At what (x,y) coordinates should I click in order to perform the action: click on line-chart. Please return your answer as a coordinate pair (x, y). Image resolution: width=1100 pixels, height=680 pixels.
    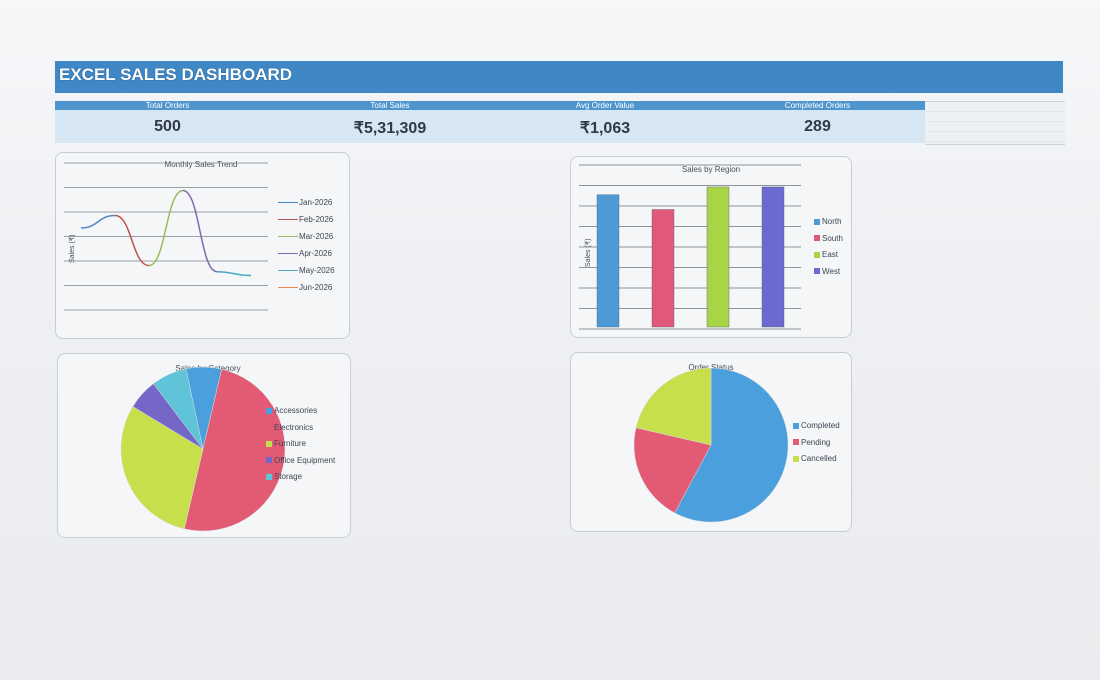
    Looking at the image, I should click on (166, 236).